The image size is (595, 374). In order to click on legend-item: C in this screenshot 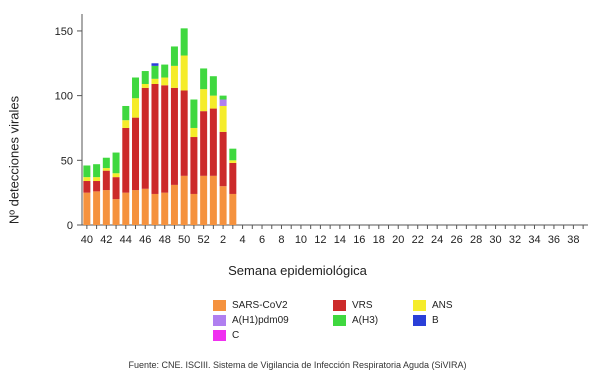, I will do `click(226, 335)`.